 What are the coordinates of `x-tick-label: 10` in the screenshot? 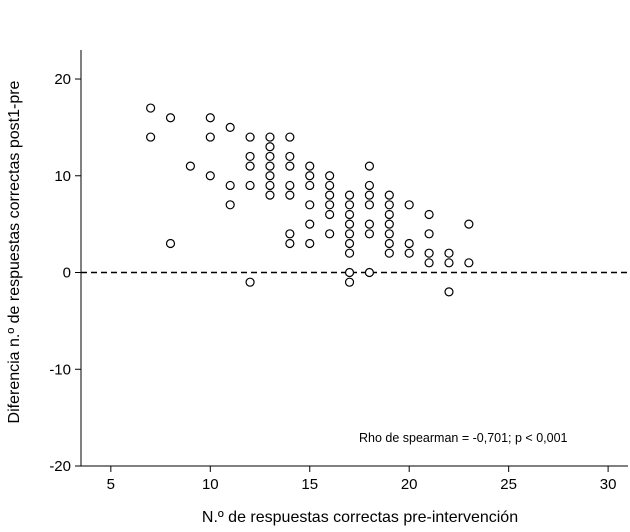 It's located at (210, 484).